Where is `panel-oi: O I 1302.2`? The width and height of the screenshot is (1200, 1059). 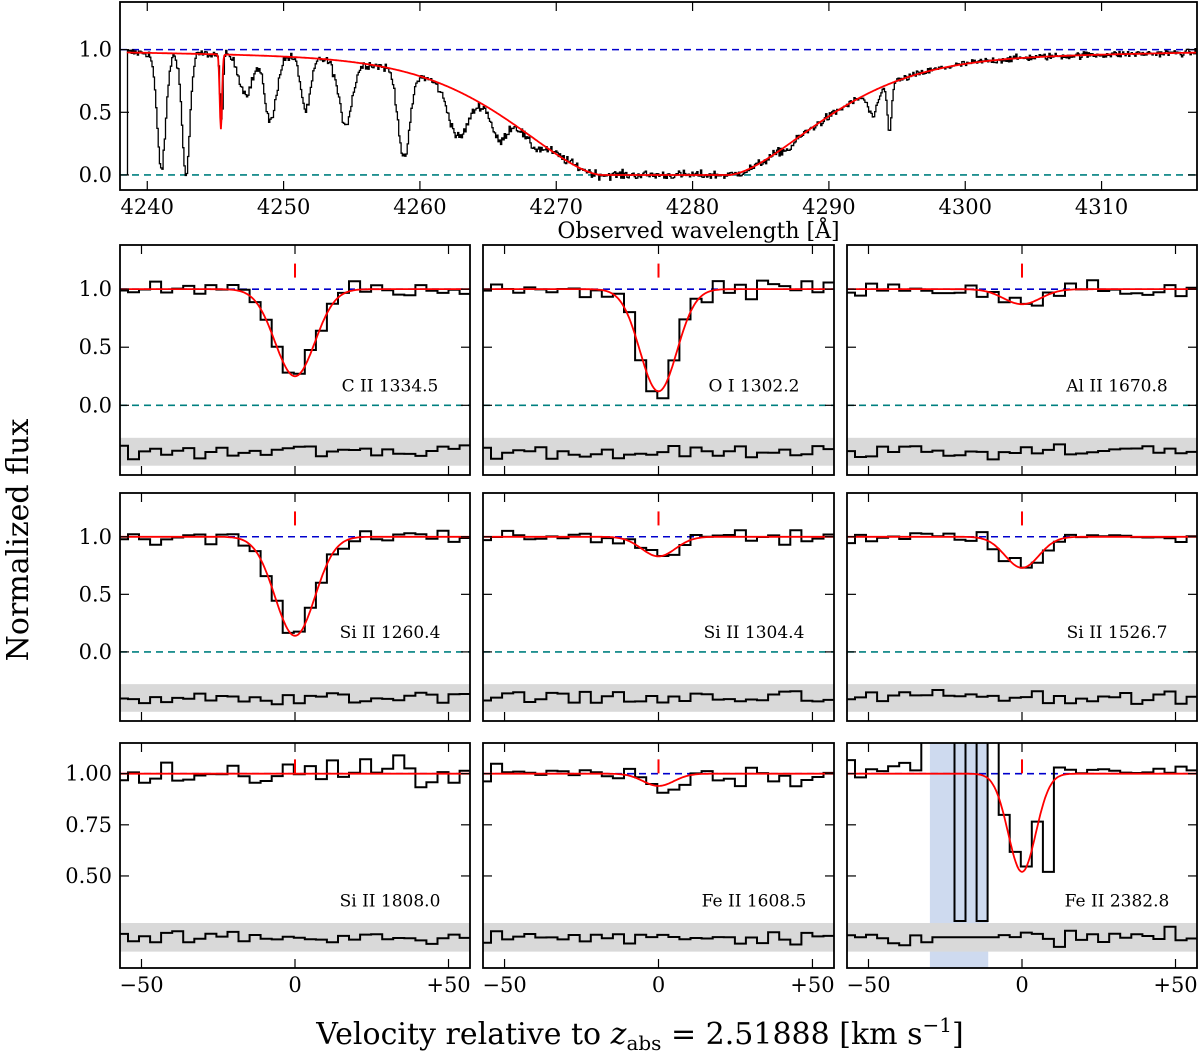 panel-oi: O I 1302.2 is located at coordinates (658, 360).